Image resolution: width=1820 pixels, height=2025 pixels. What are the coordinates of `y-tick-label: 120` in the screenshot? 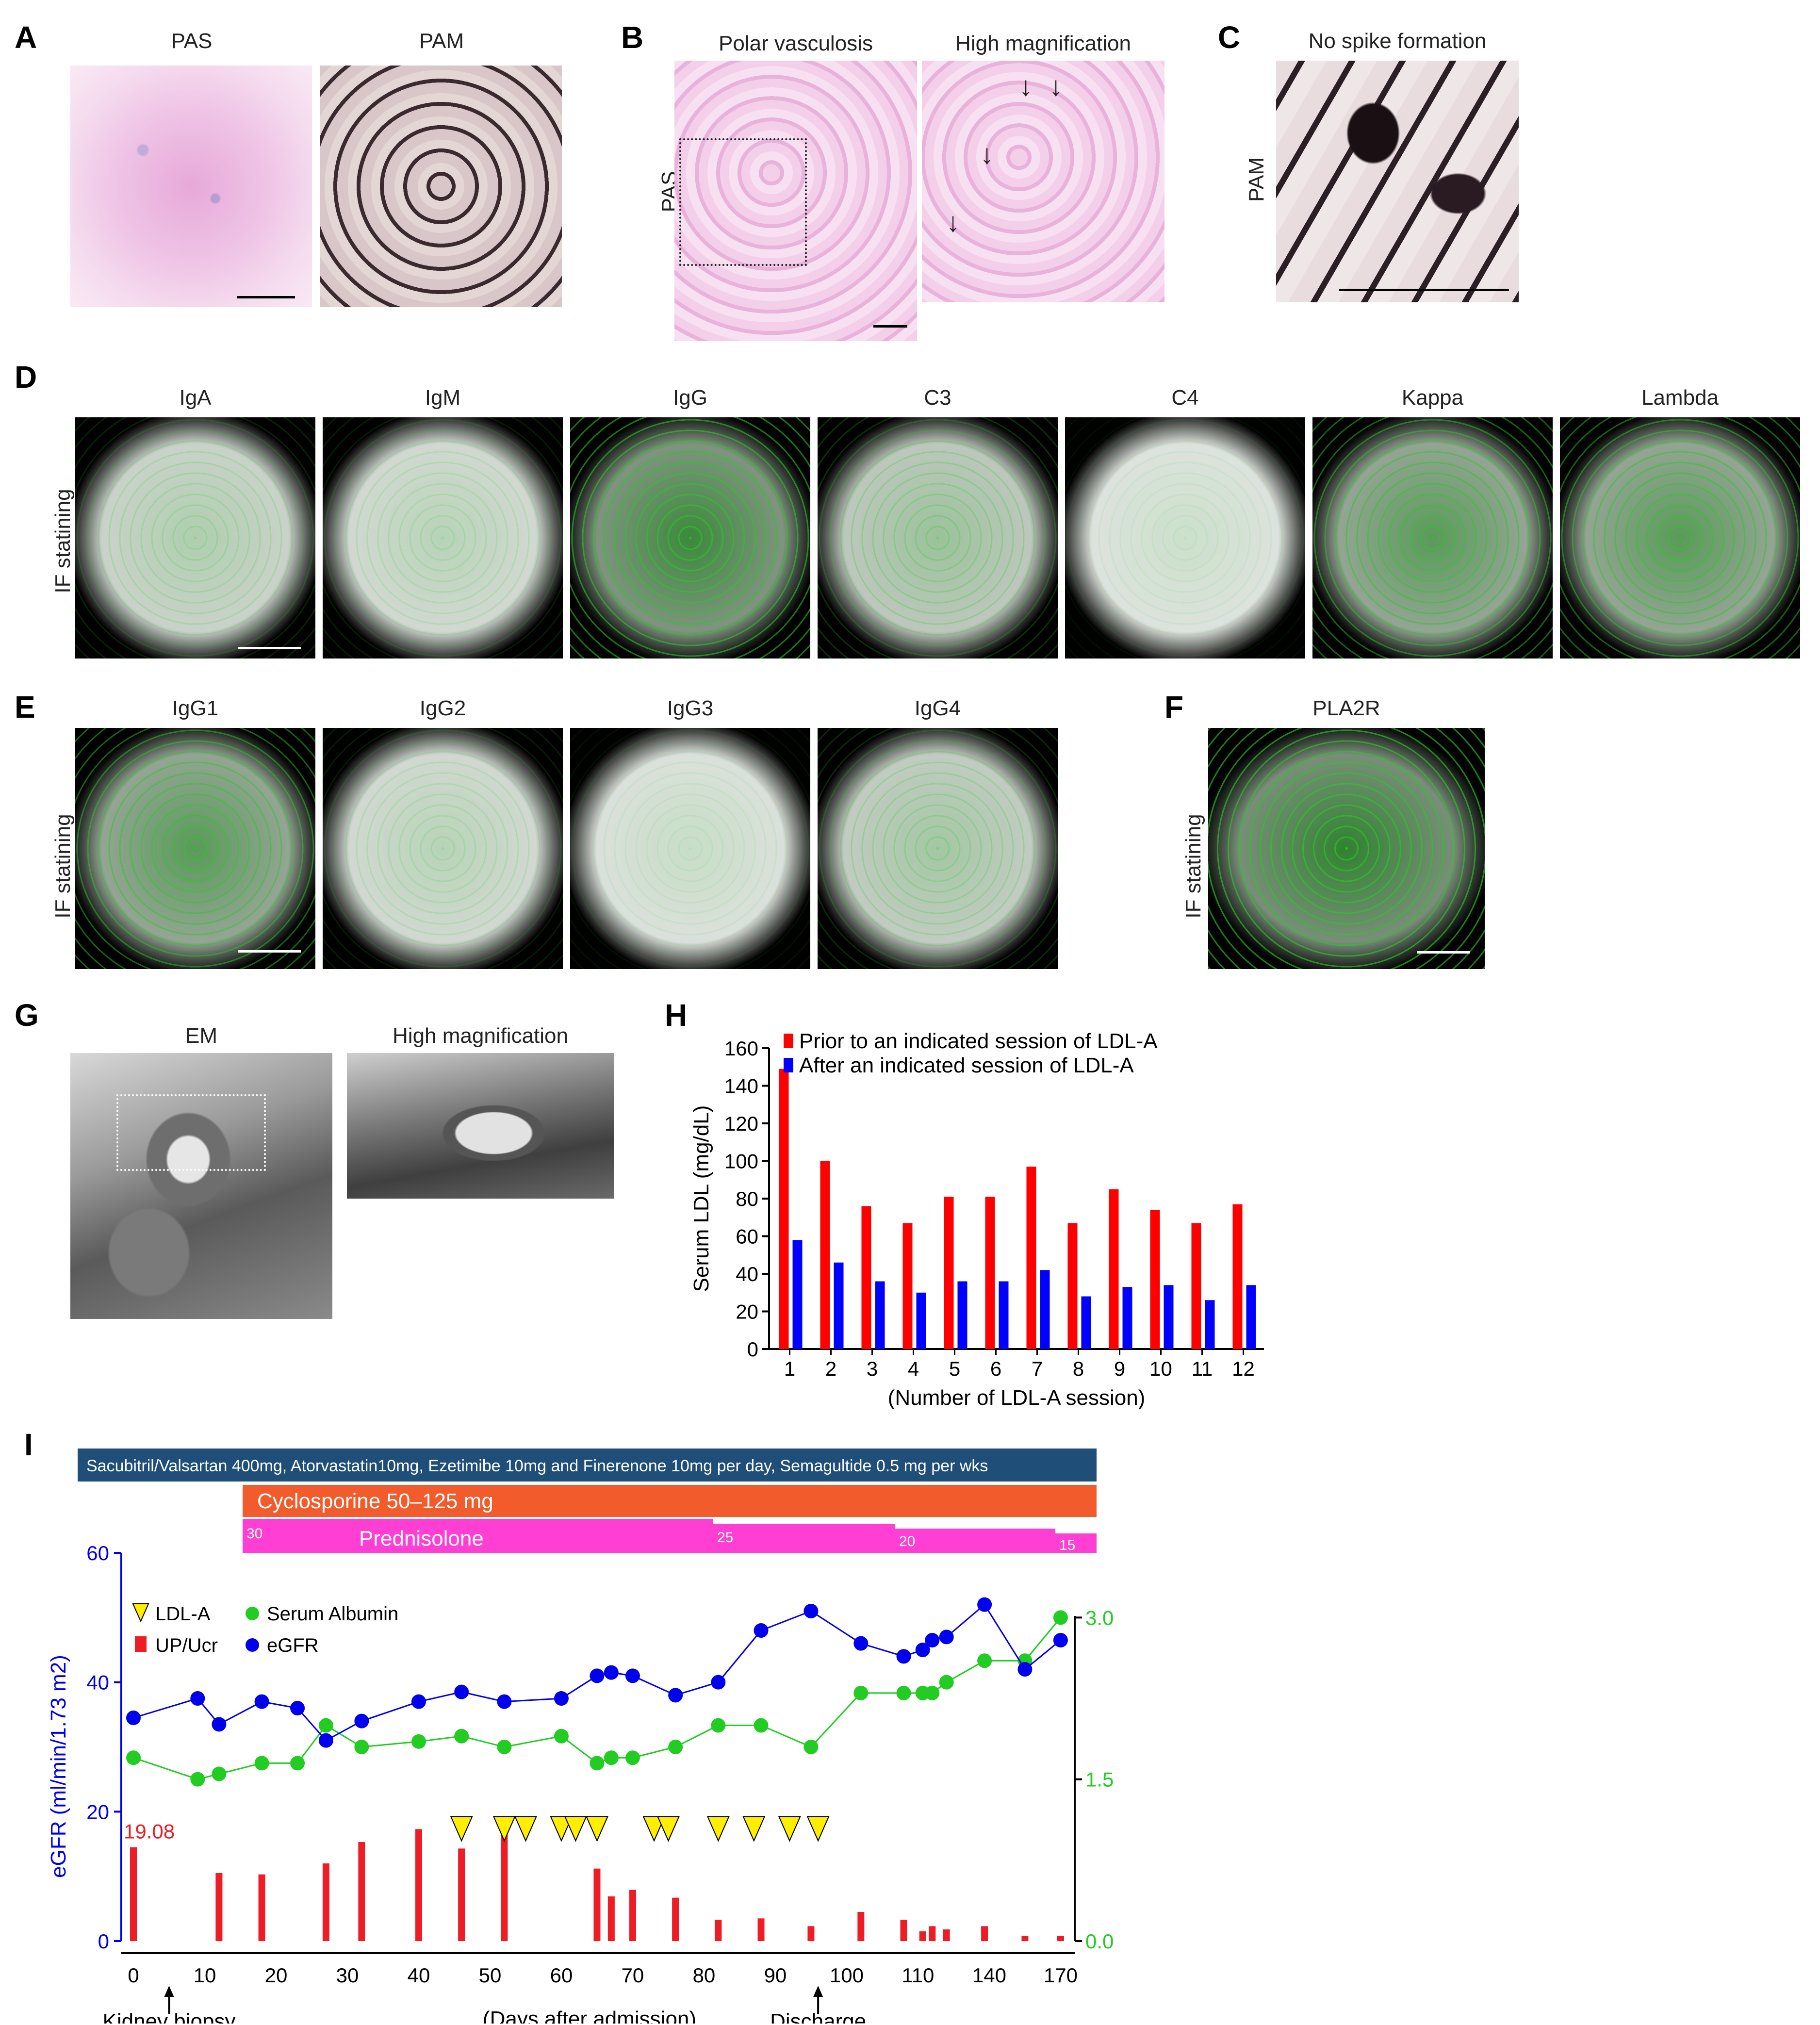 It's located at (741, 1123).